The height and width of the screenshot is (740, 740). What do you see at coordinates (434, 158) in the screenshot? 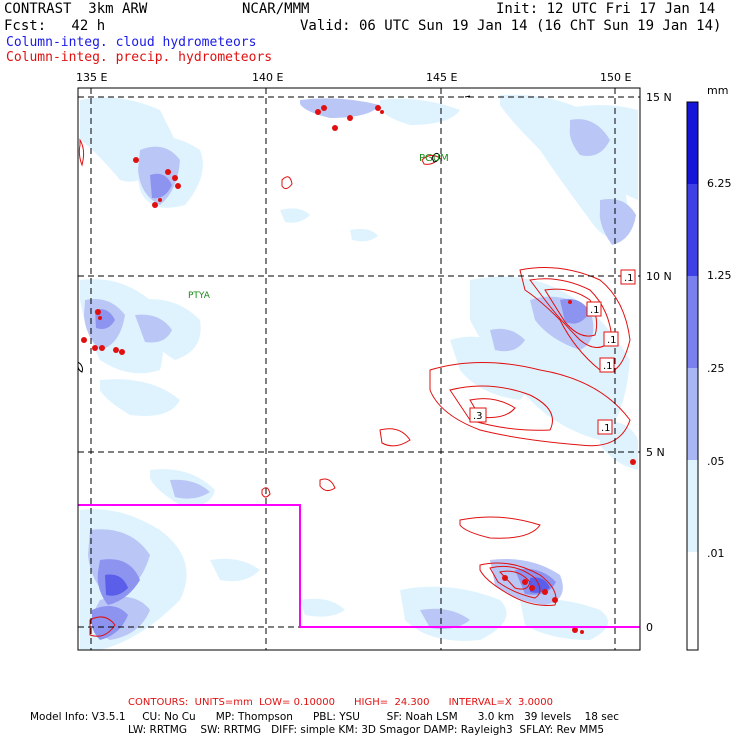
I see `station-guam-label: PGUM` at bounding box center [434, 158].